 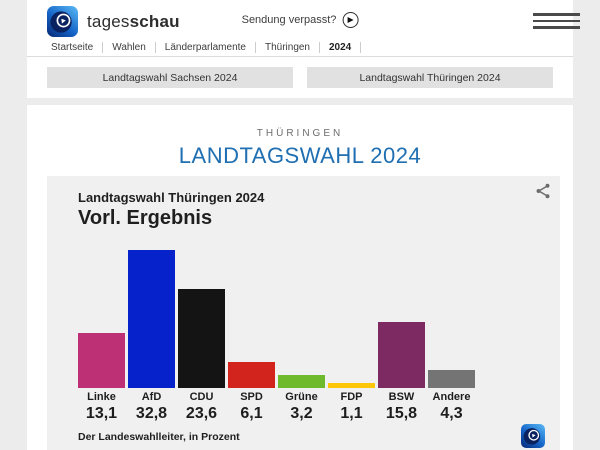 I want to click on breadcrumb-item: Startseite, so click(x=77, y=47).